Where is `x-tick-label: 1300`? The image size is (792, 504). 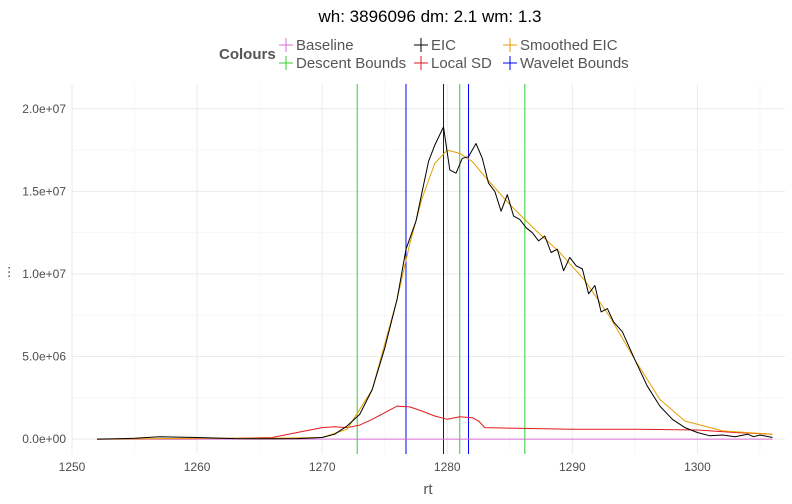 x-tick-label: 1300 is located at coordinates (697, 467).